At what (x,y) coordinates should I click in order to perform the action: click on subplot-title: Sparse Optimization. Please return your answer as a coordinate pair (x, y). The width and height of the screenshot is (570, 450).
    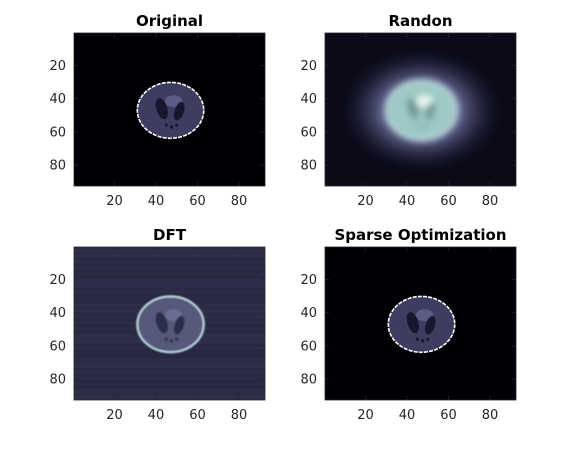
    Looking at the image, I should click on (420, 235).